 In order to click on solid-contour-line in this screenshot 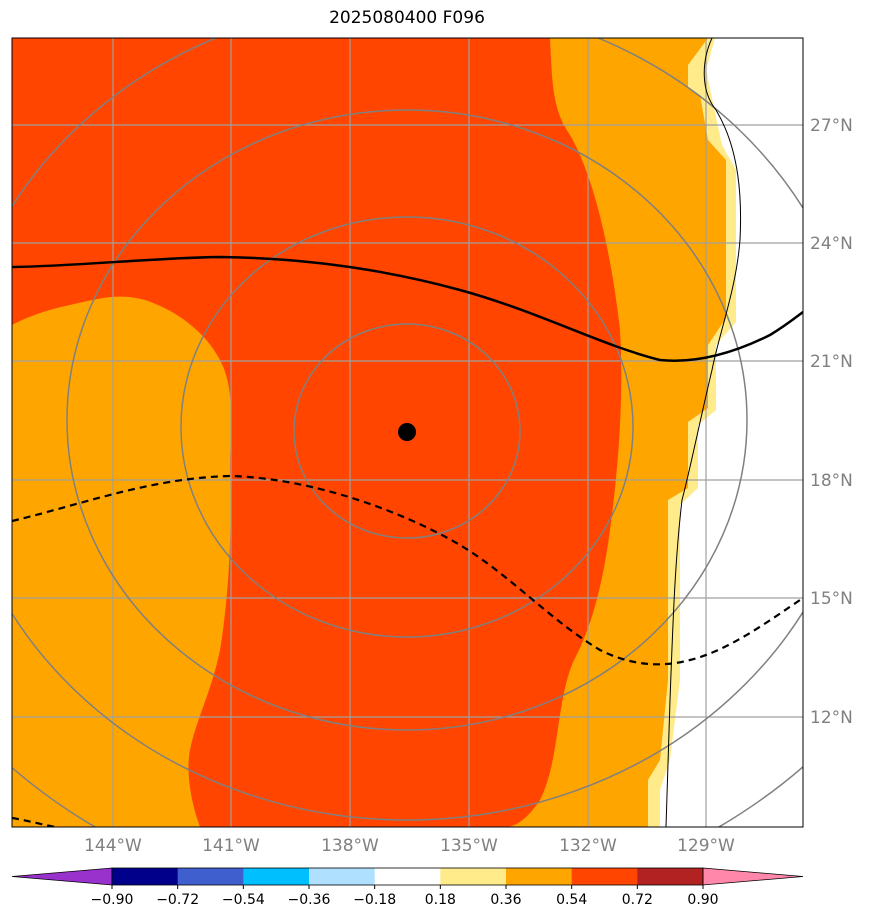, I will do `click(407, 308)`.